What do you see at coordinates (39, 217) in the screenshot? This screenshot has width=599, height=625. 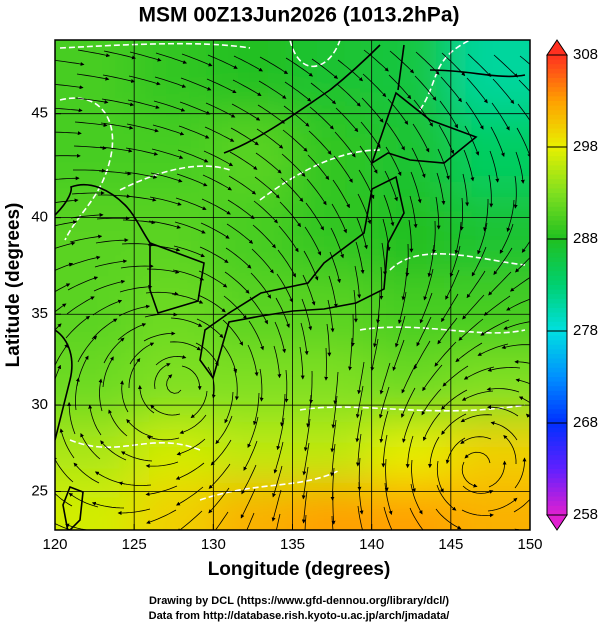 I see `y-tick-label: 40` at bounding box center [39, 217].